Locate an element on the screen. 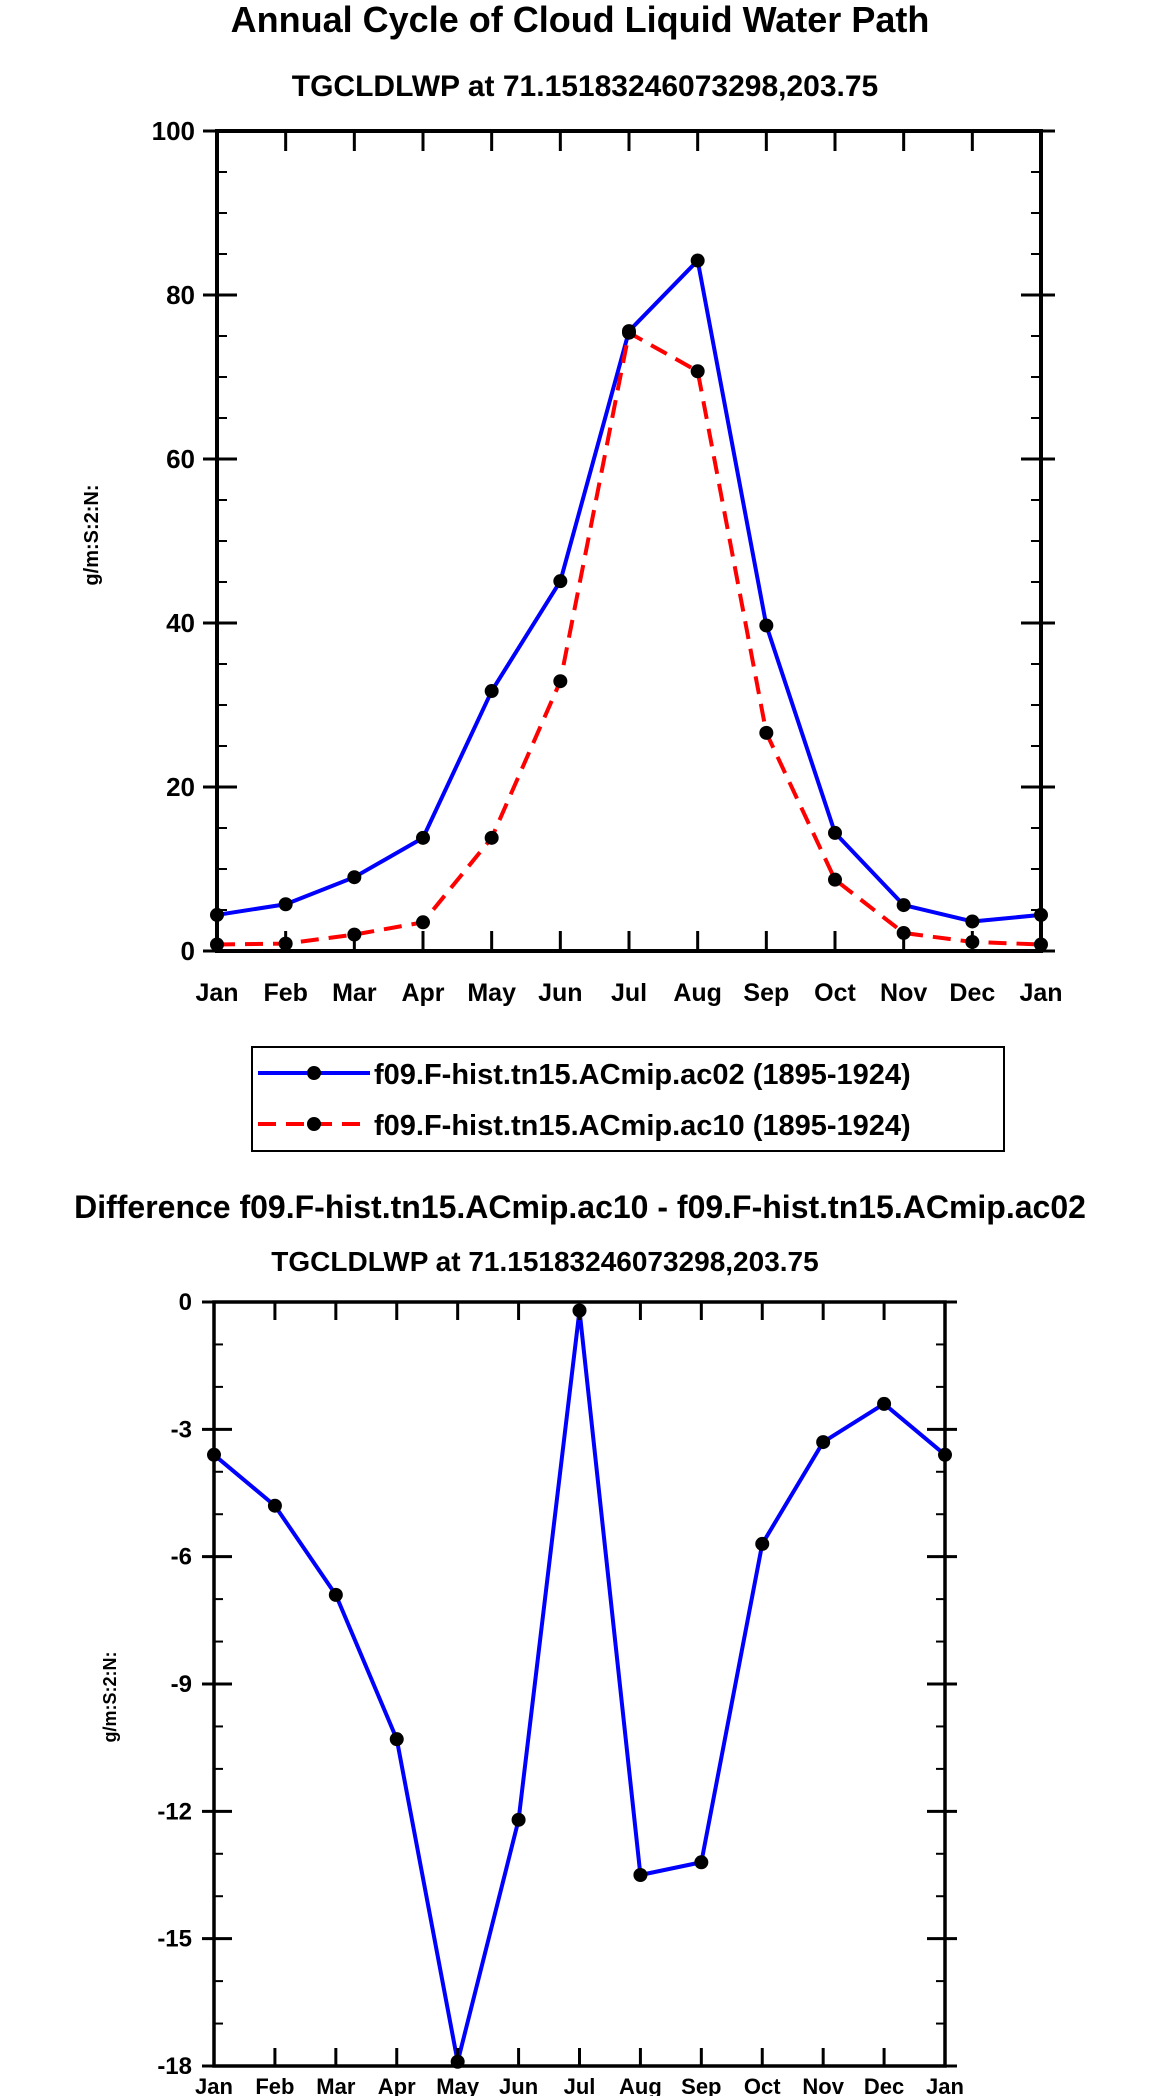 The image size is (1161, 2096). chart-title: Annual Cycle of Cloud Liquid Water Path is located at coordinates (580, 20).